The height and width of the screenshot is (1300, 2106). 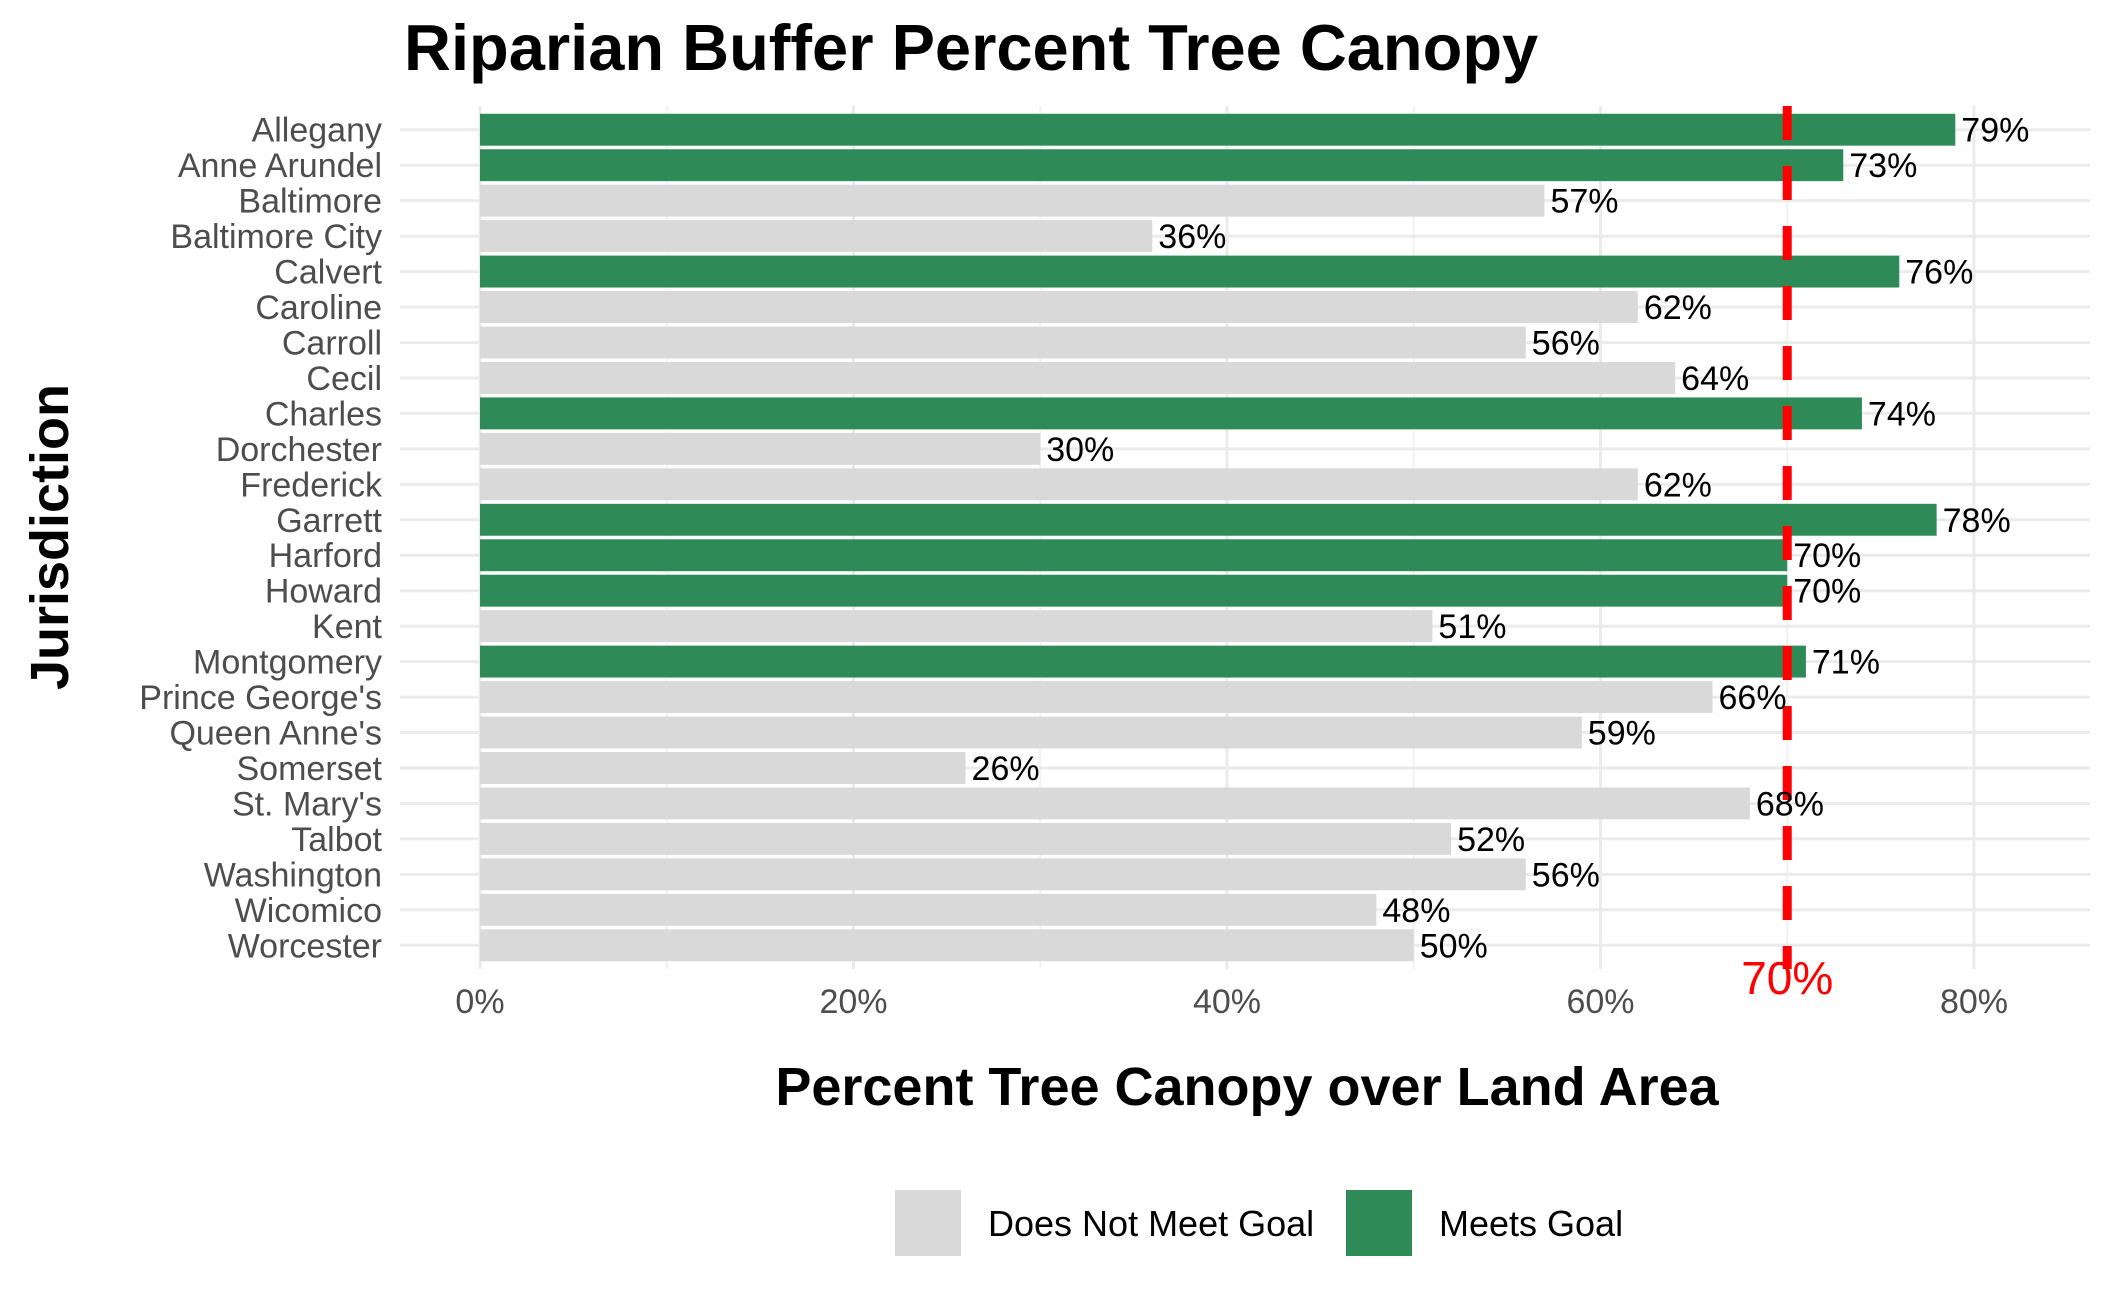 I want to click on bar-calvert, so click(x=1190, y=271).